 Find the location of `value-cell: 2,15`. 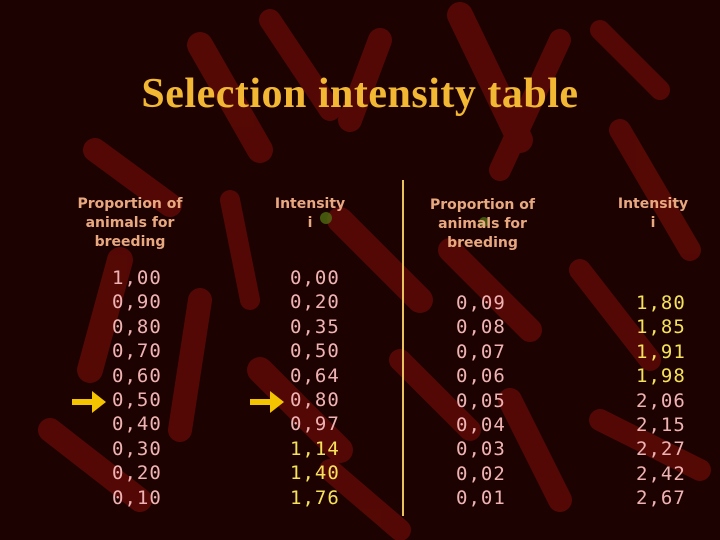

value-cell: 2,15 is located at coordinates (661, 424).